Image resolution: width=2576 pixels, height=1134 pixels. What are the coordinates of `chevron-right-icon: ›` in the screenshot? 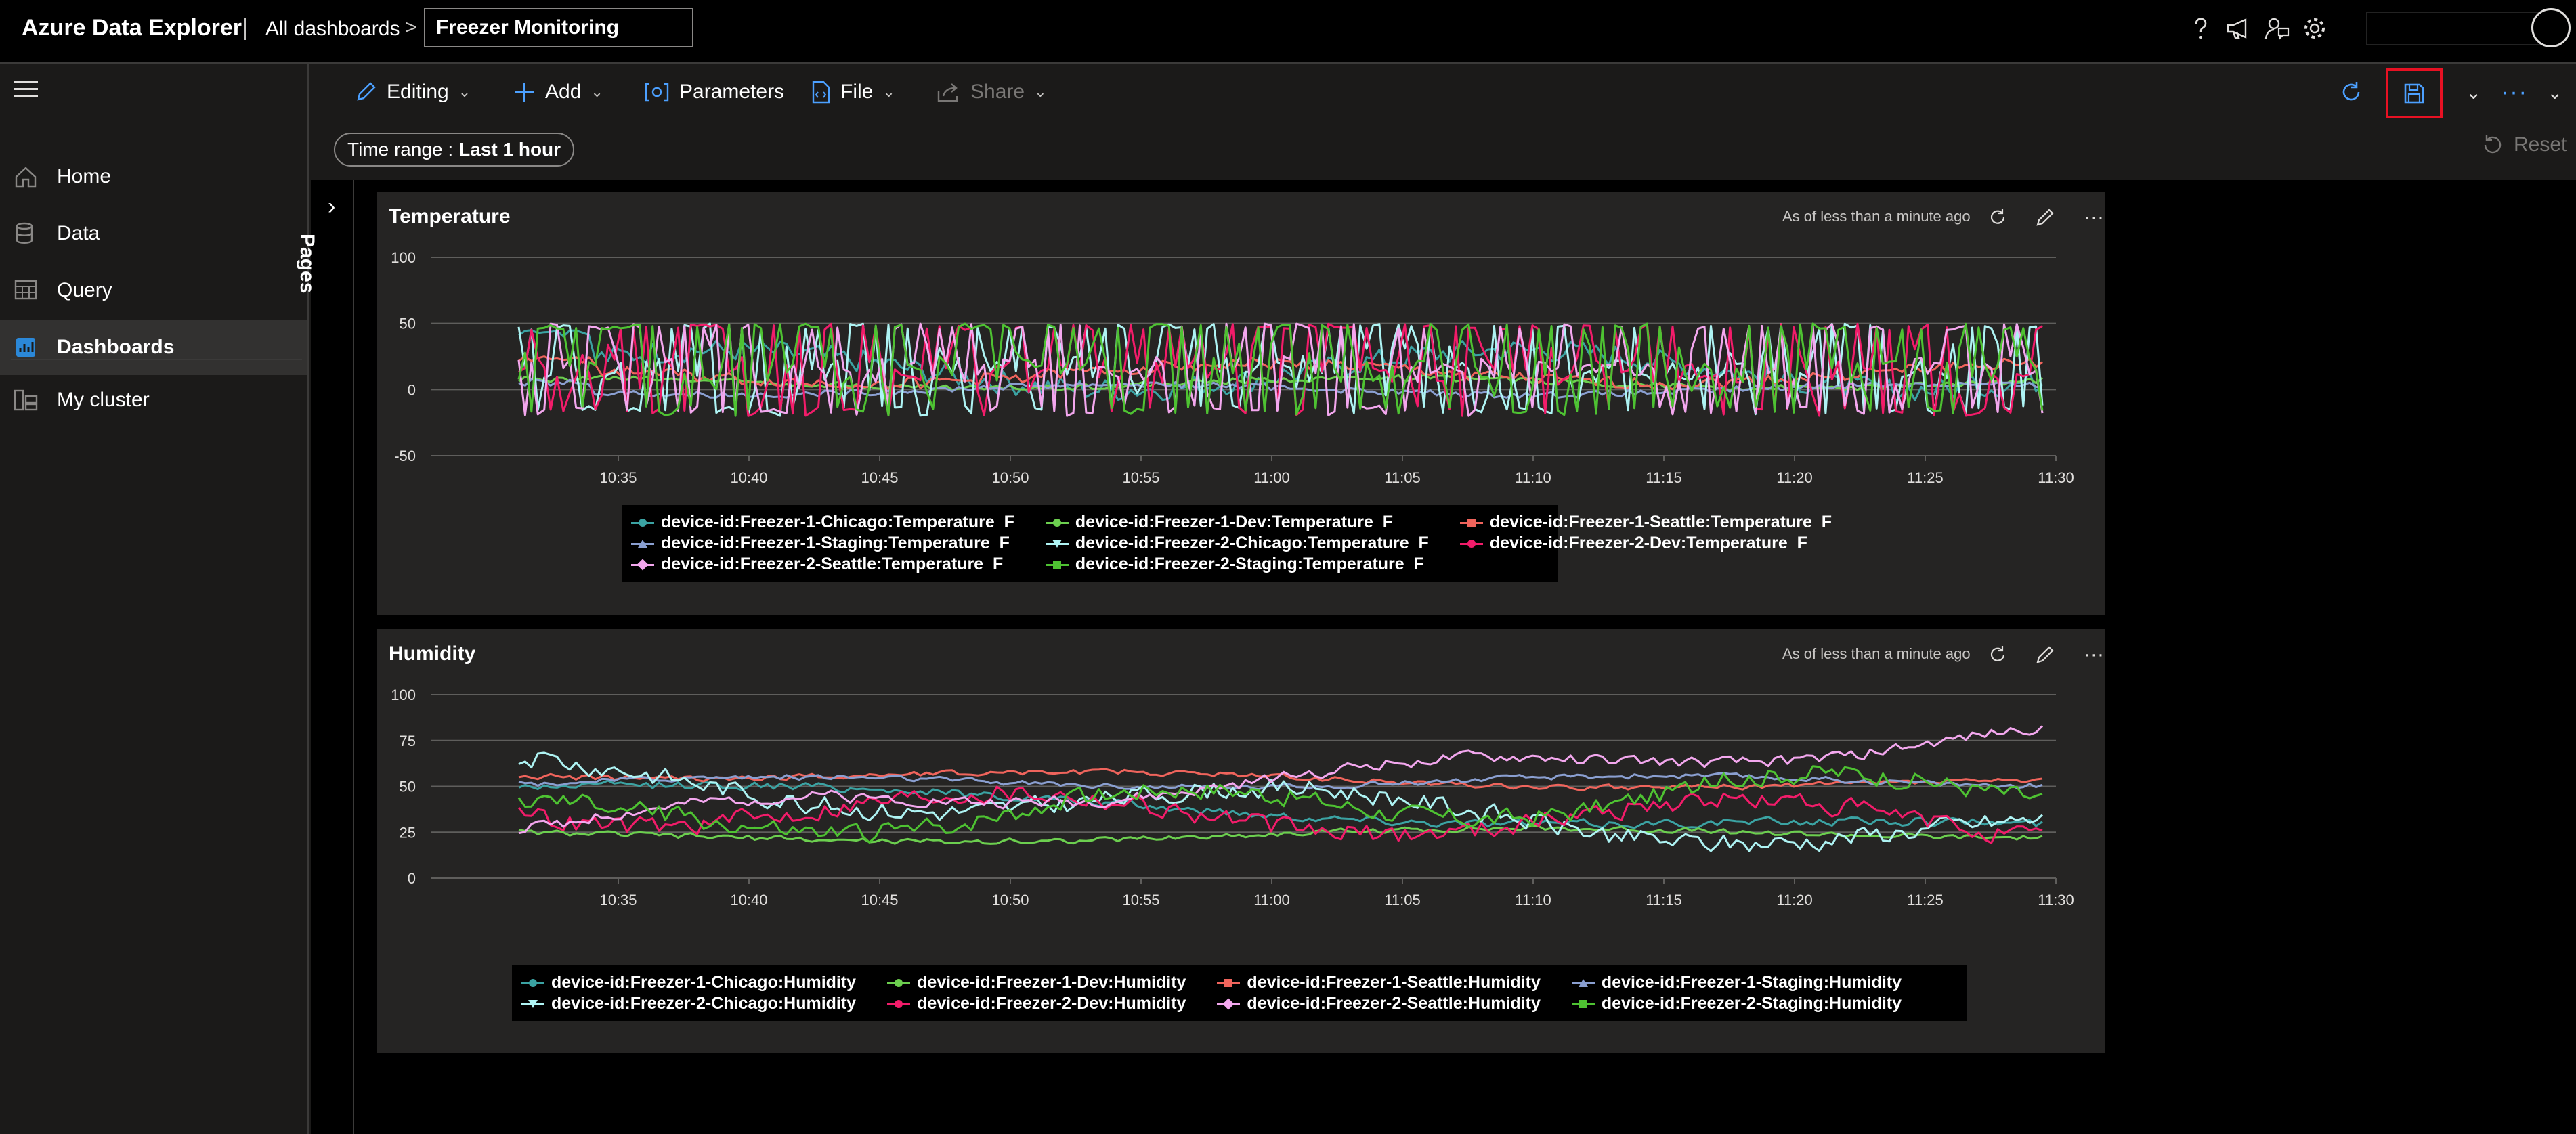 It's located at (332, 206).